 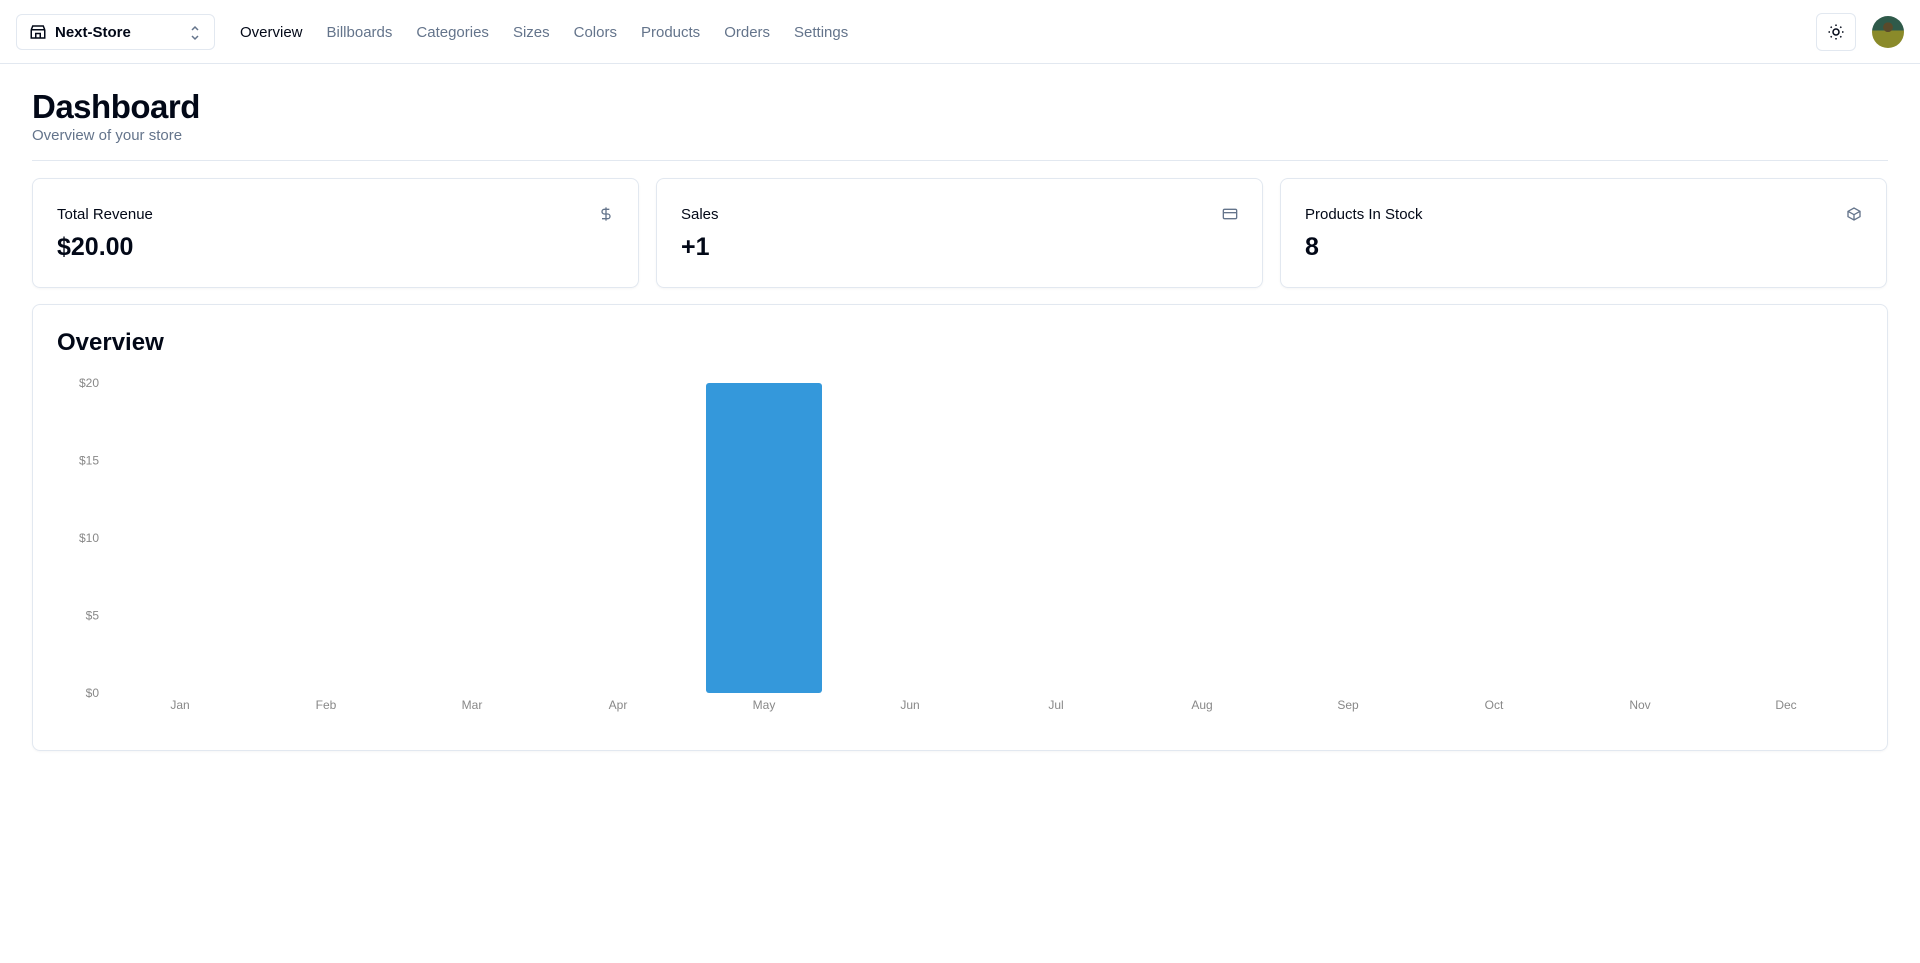 I want to click on x-tick-label: Oct, so click(x=1494, y=705).